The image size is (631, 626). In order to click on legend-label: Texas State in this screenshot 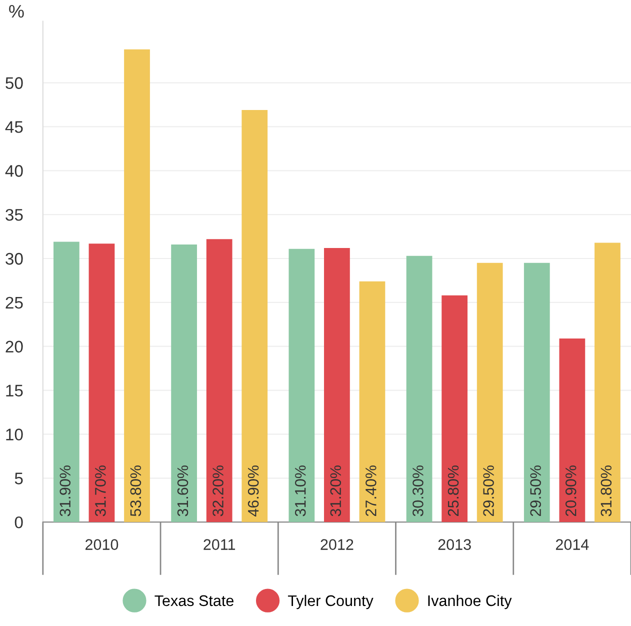, I will do `click(194, 600)`.